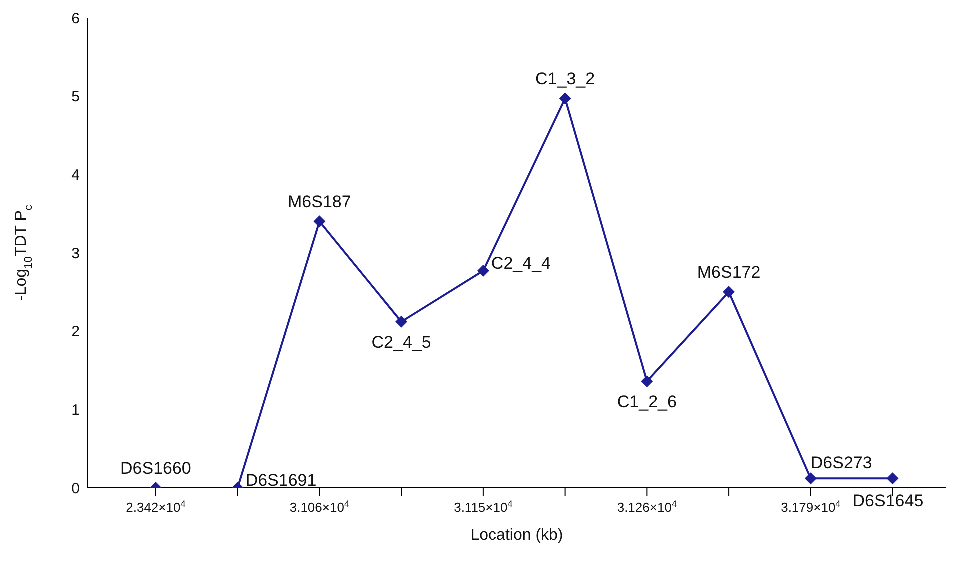 The height and width of the screenshot is (579, 972). What do you see at coordinates (320, 507) in the screenshot?
I see `x-tick-label: 3.106×10$^{4}$` at bounding box center [320, 507].